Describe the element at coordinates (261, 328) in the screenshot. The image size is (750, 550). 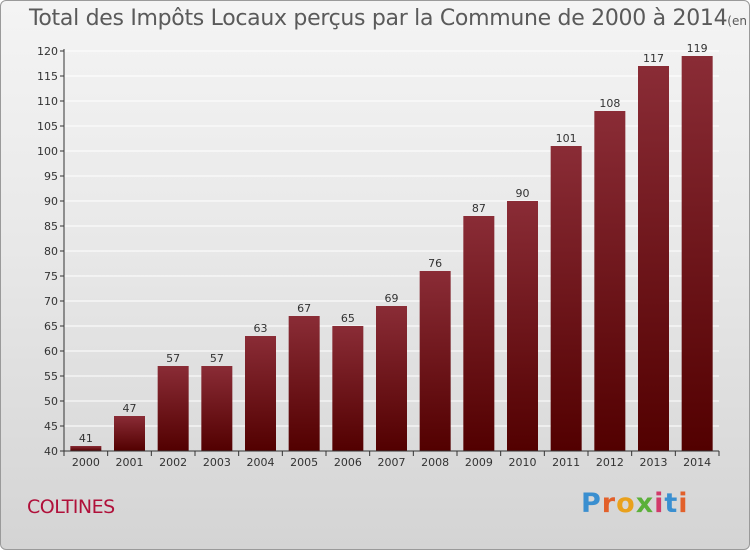
I see `bar-value-label: 63` at that location.